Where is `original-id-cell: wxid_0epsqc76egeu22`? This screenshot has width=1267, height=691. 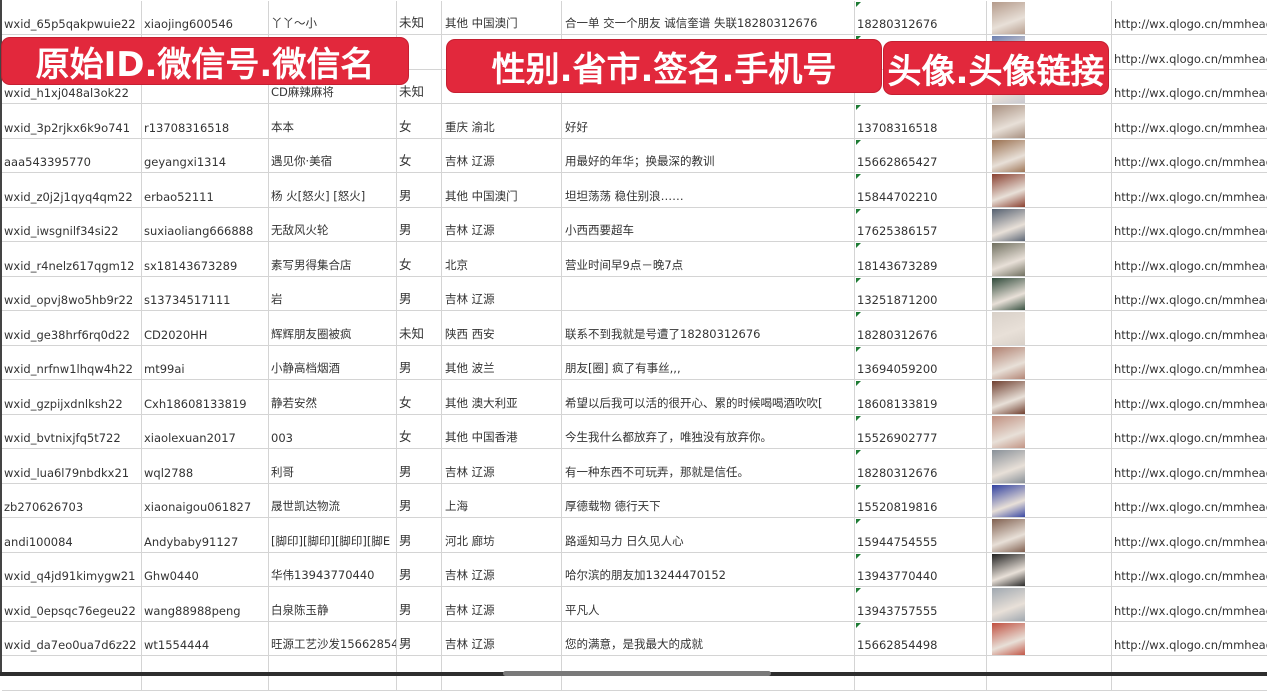 original-id-cell: wxid_0epsqc76egeu22 is located at coordinates (72, 604).